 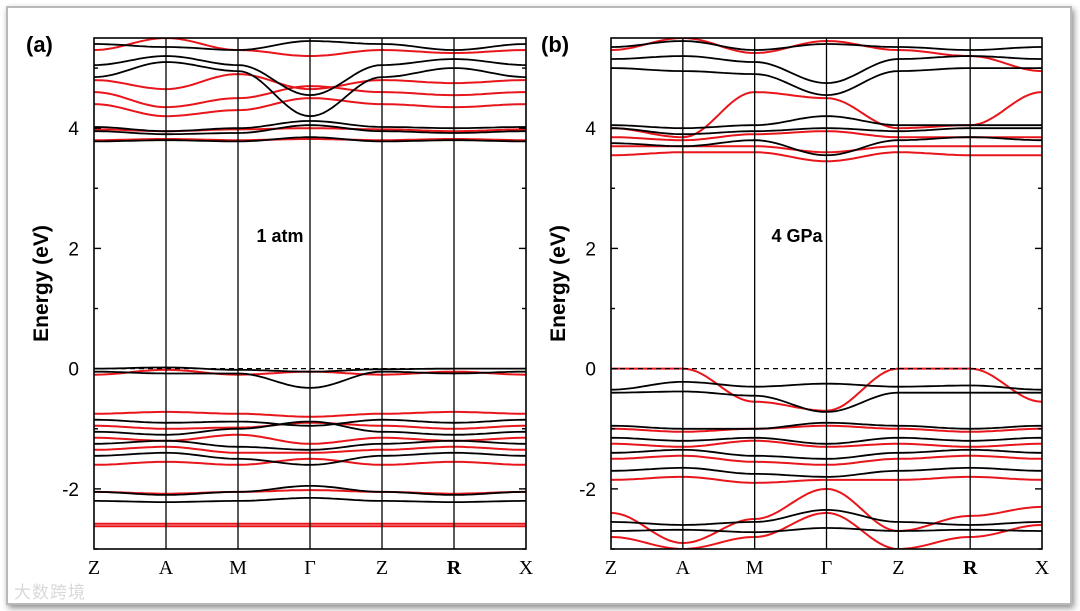 What do you see at coordinates (50, 593) in the screenshot?
I see `watermark: 大数跨境` at bounding box center [50, 593].